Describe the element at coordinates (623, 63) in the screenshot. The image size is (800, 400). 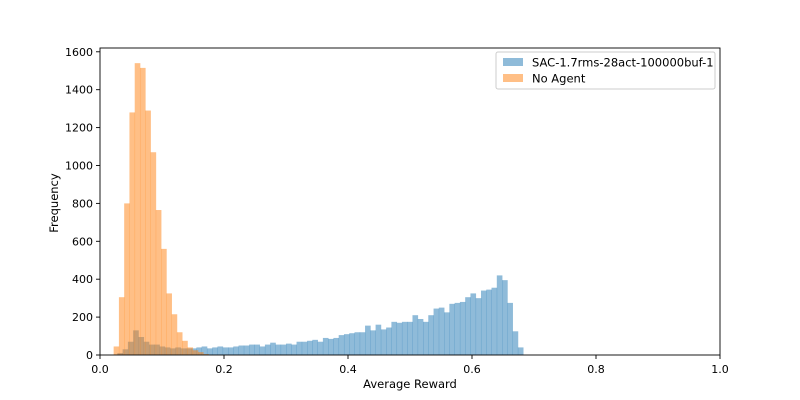
I see `legend-label-sac: SAC-1.7rms-28act-100000buf-1` at that location.